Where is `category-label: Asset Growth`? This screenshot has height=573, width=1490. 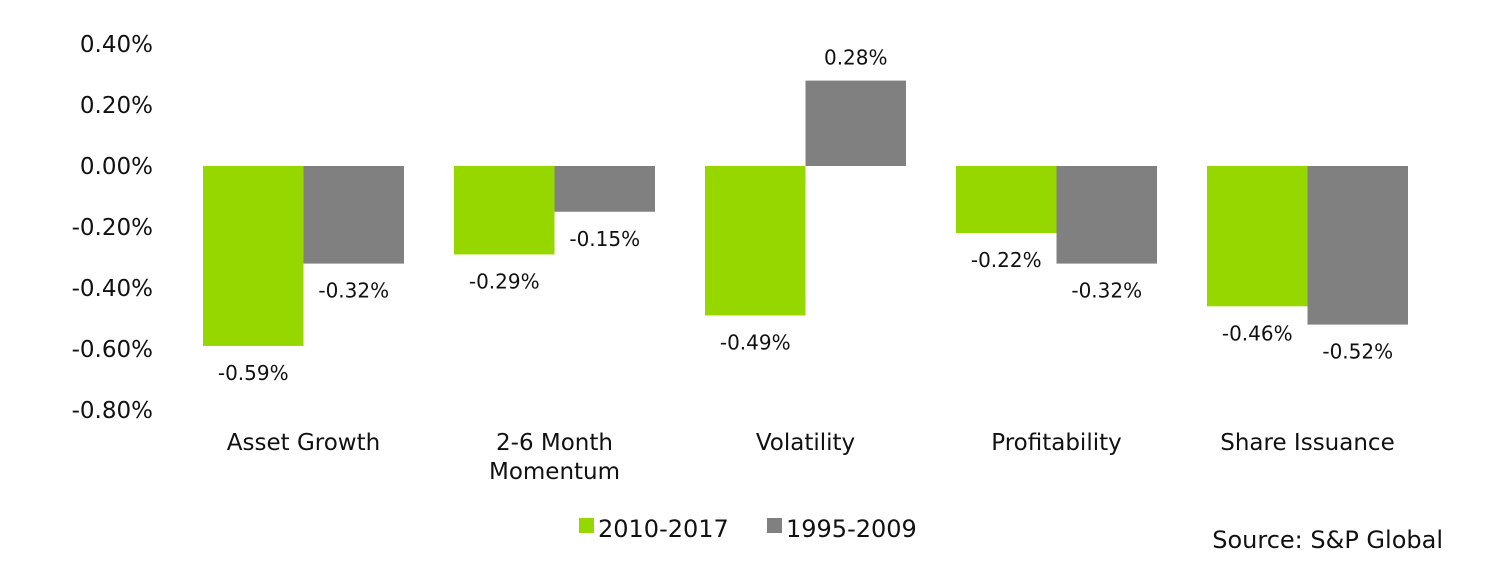
category-label: Asset Growth is located at coordinates (303, 443).